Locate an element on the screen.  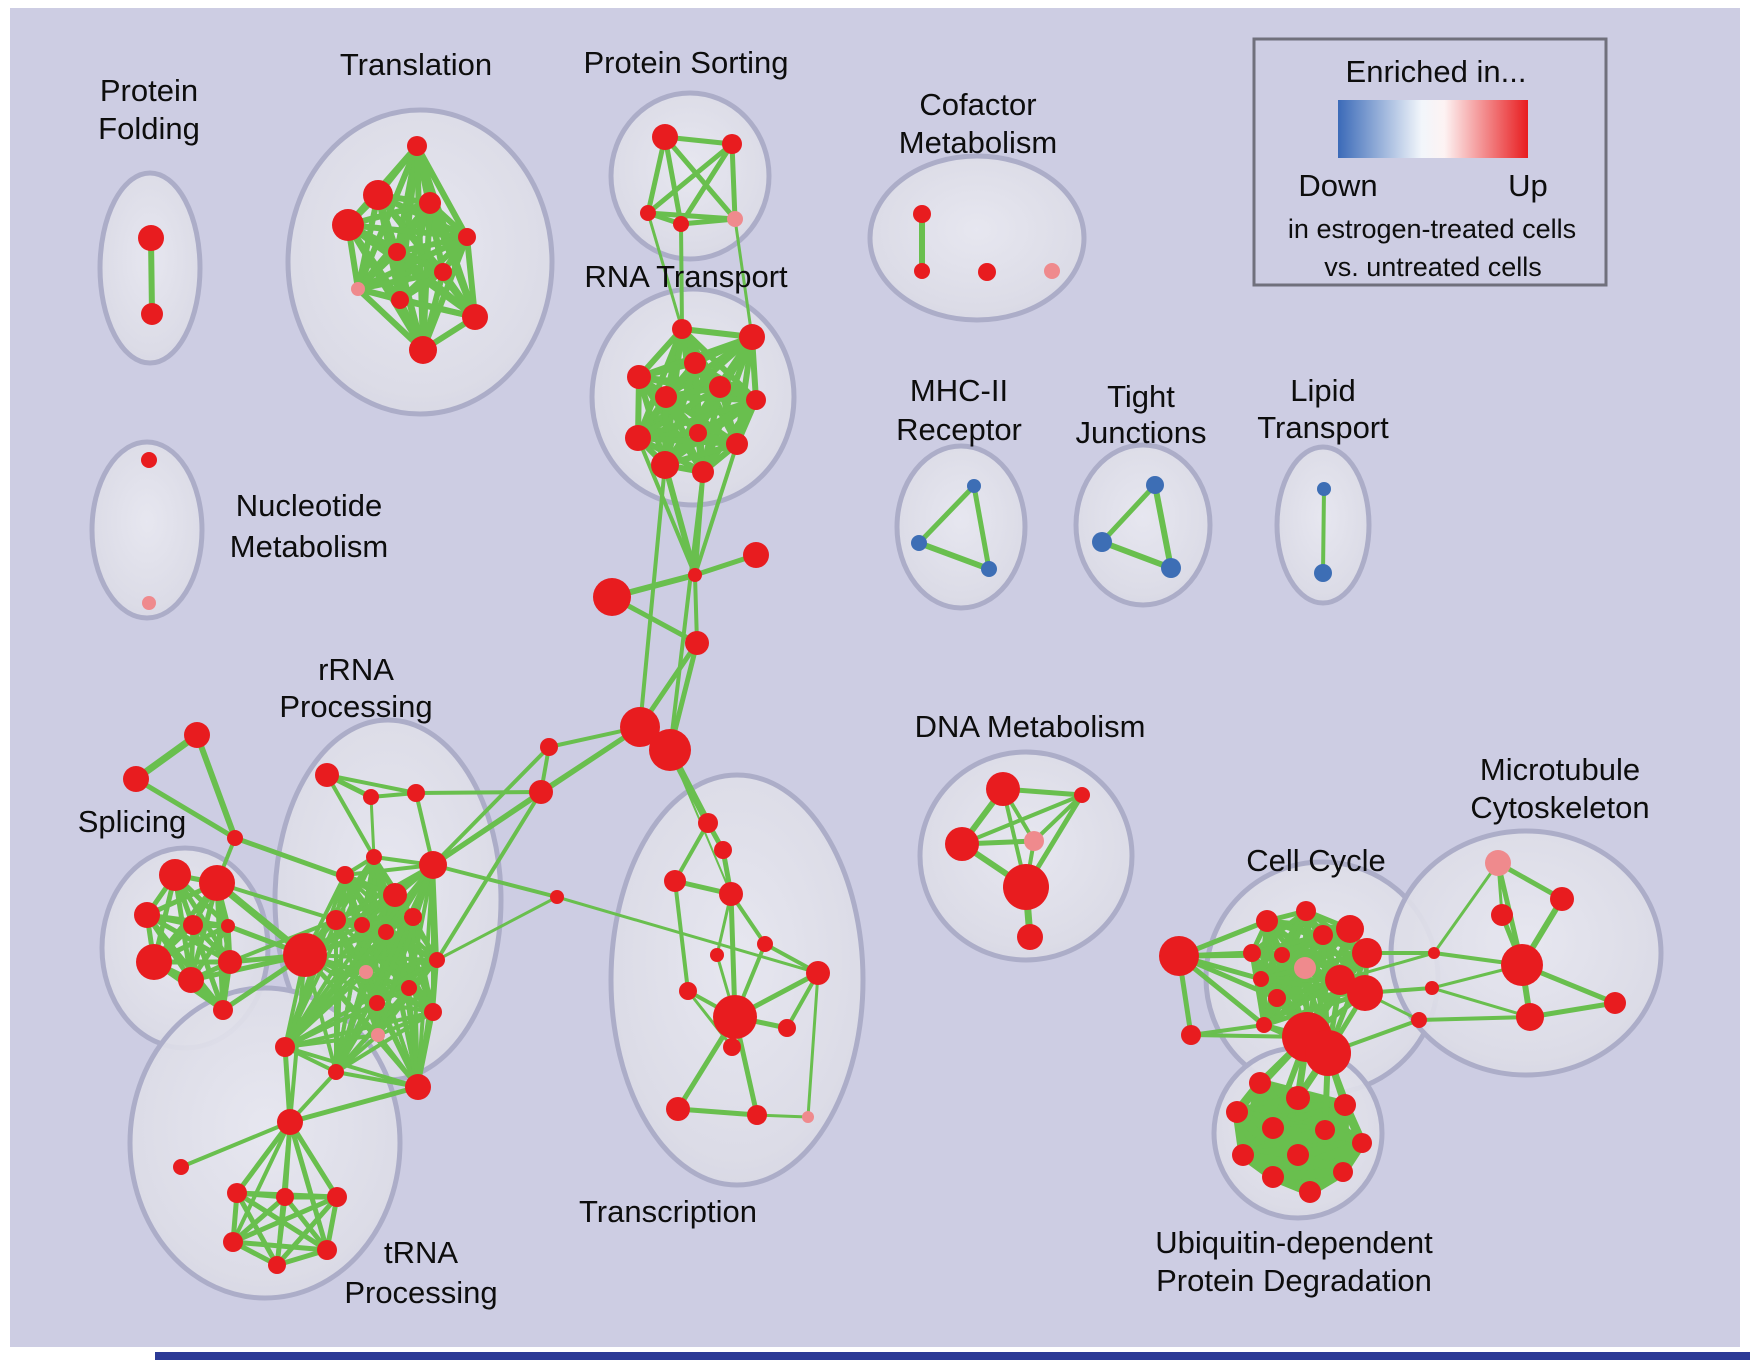
edge-ps2-ps4 is located at coordinates (706, 184).